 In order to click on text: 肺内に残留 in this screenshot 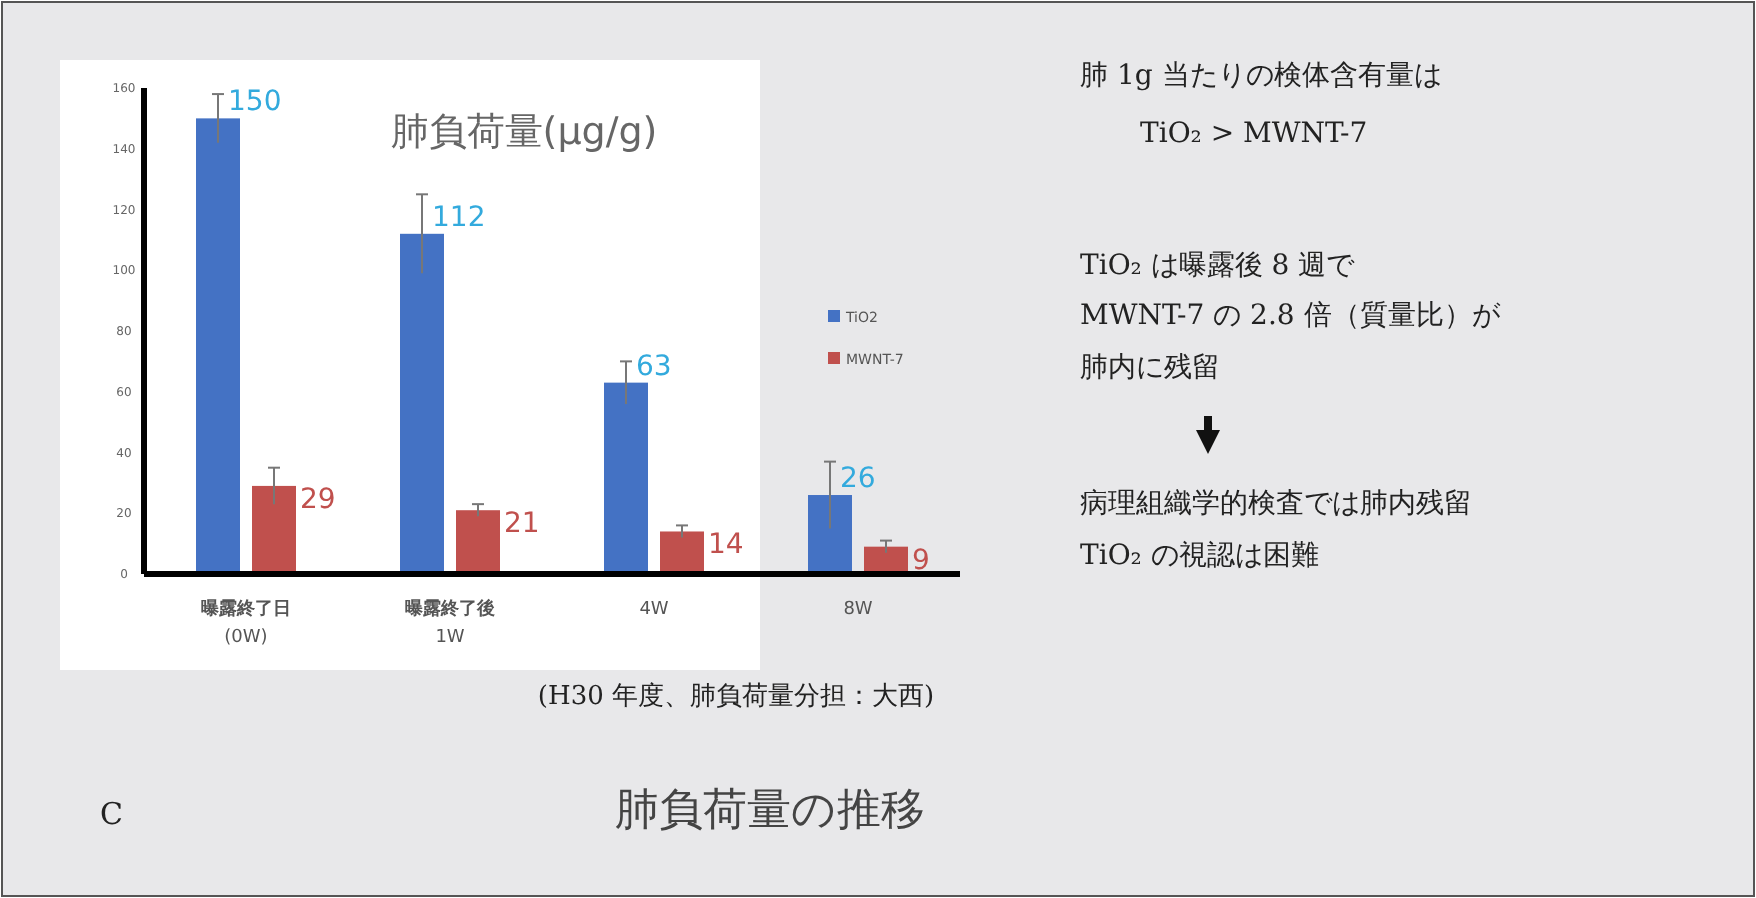, I will do `click(1150, 368)`.